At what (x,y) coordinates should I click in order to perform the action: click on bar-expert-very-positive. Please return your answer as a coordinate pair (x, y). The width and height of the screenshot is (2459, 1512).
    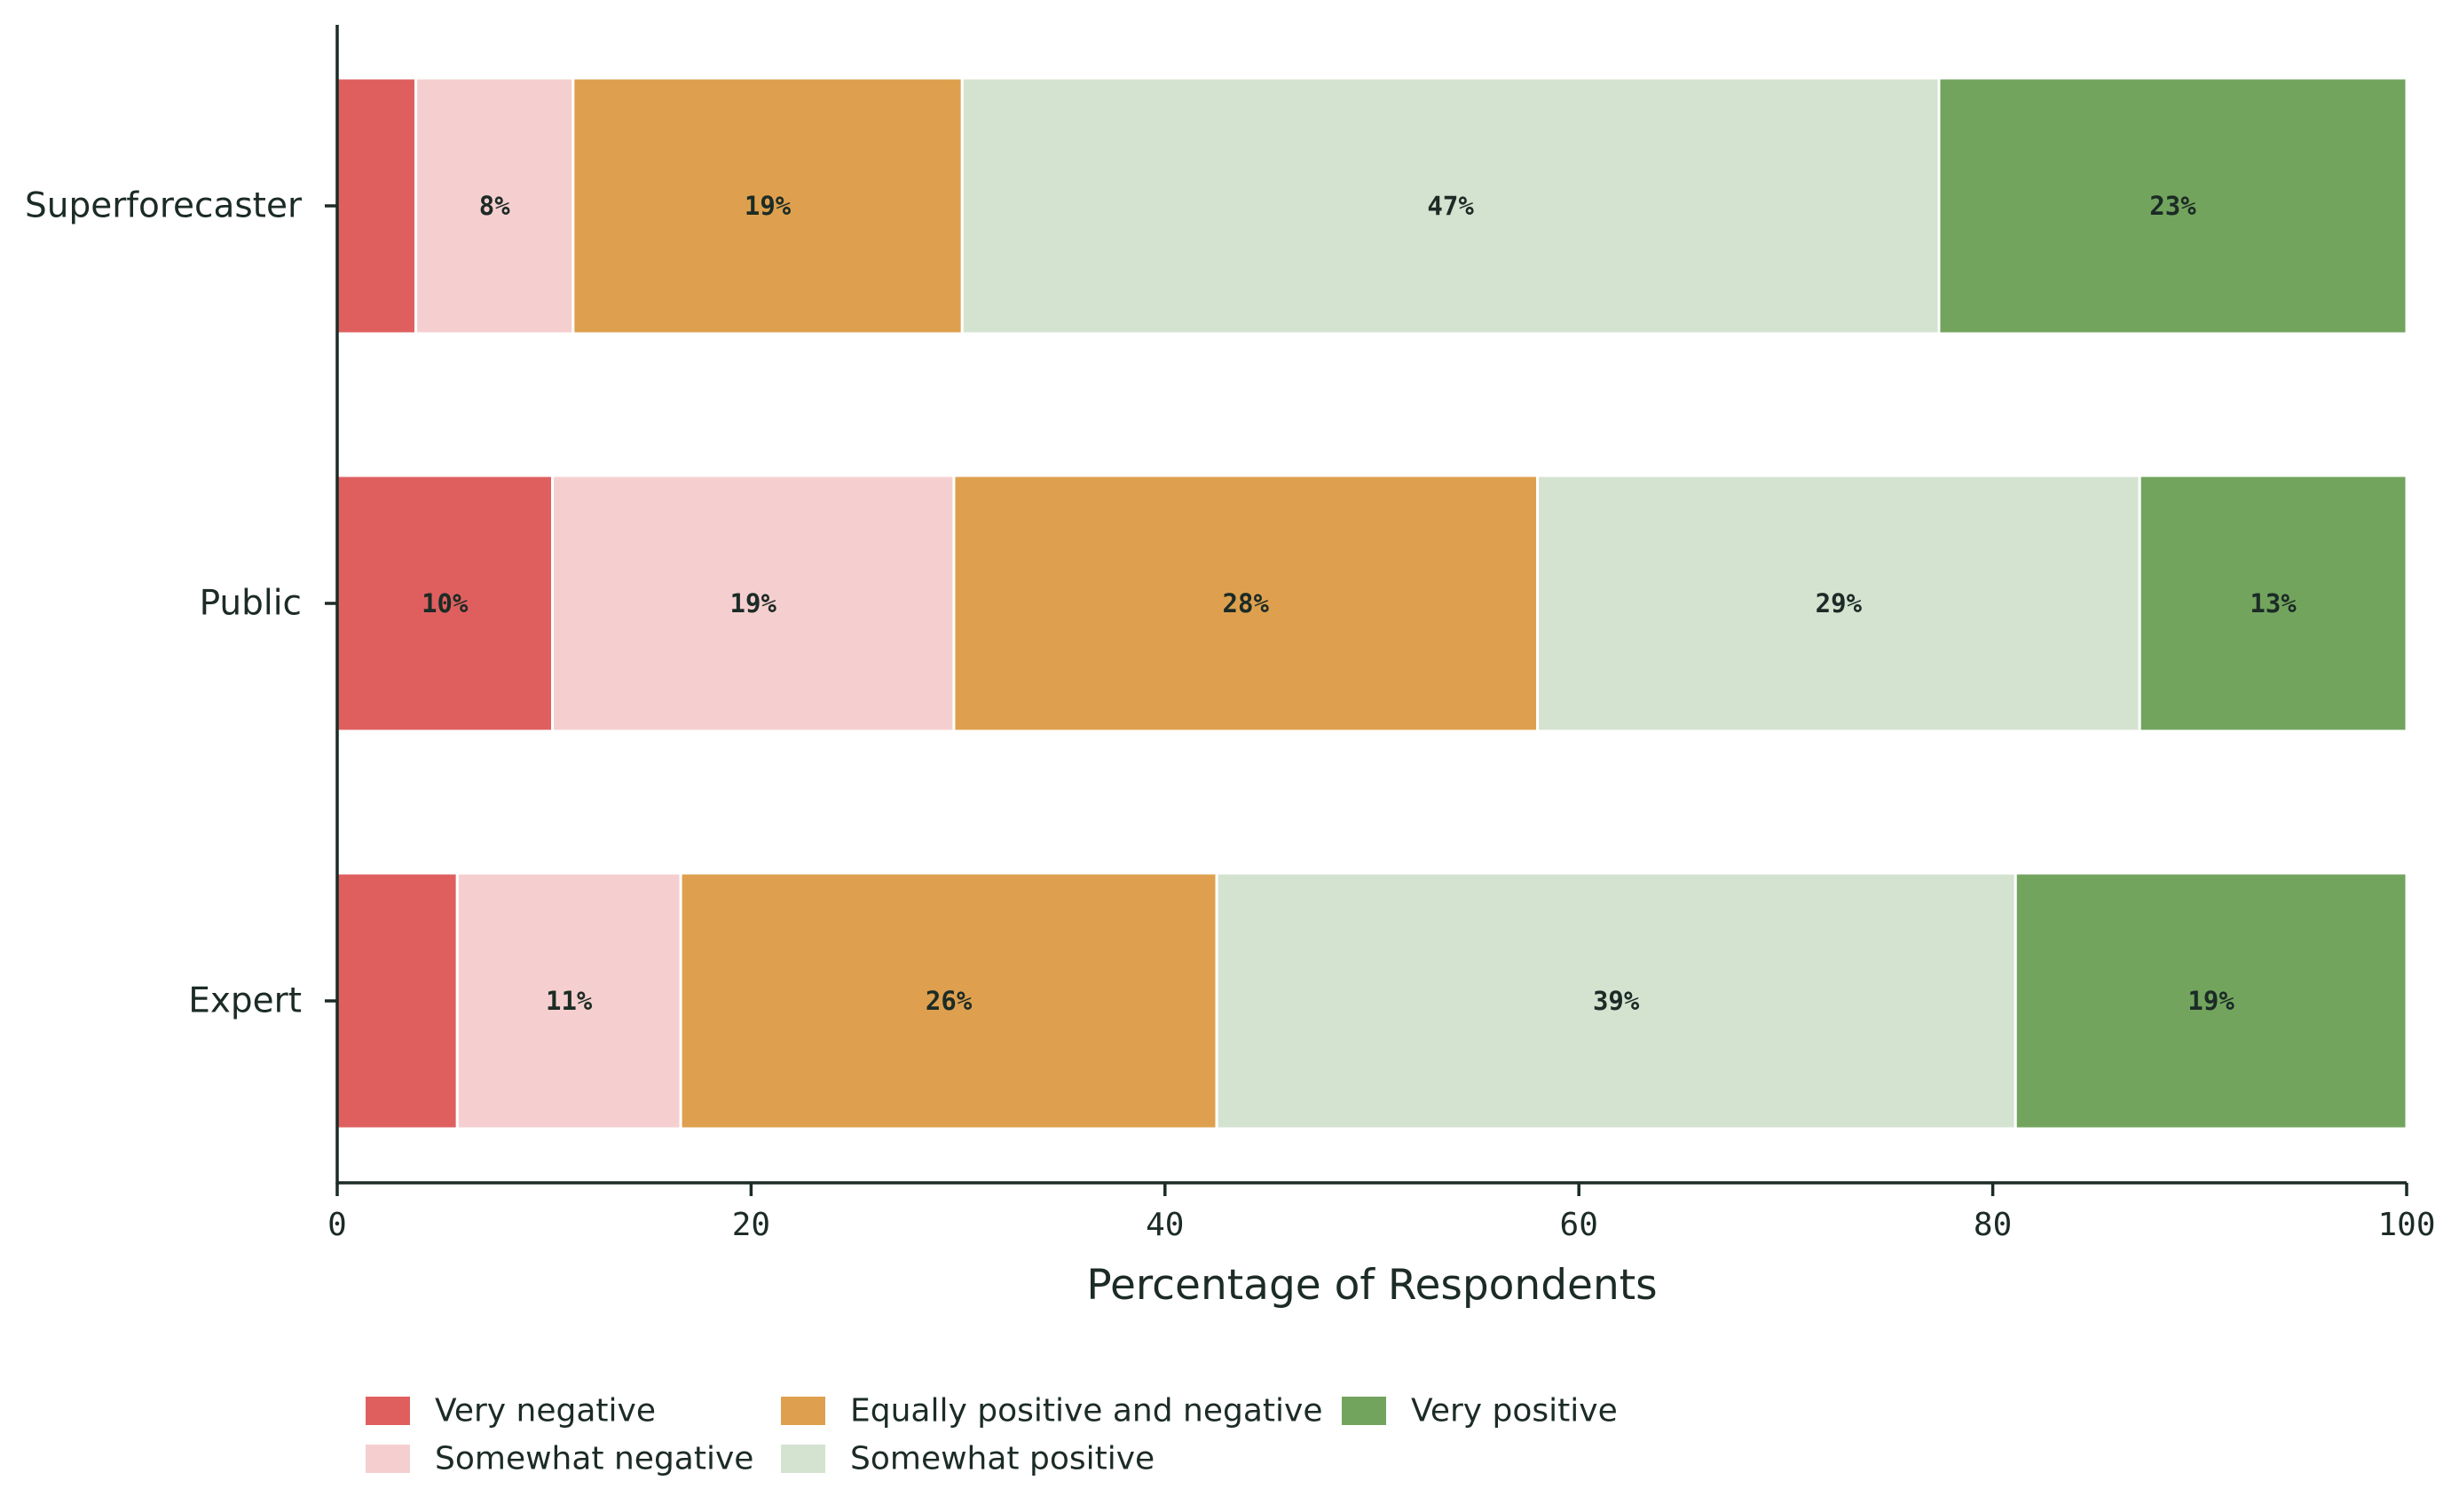
    Looking at the image, I should click on (2211, 1000).